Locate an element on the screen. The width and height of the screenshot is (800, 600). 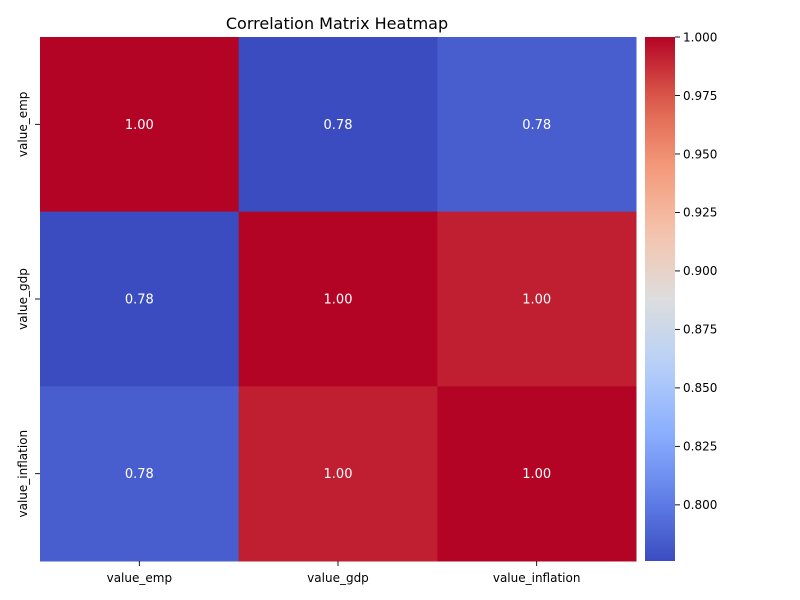
colorbar-tick-label: 0.950 is located at coordinates (700, 154).